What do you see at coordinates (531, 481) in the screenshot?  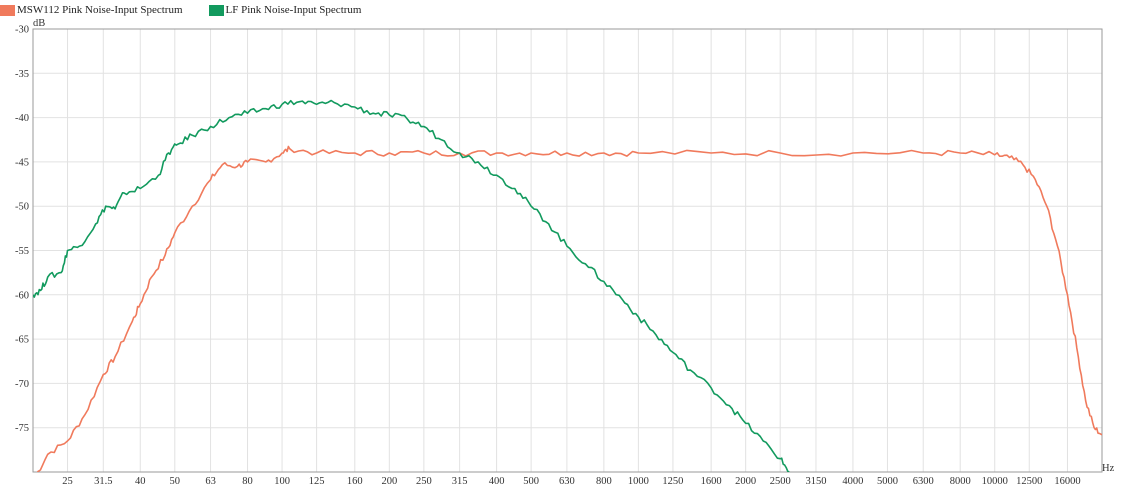 I see `x-tick-label: 500` at bounding box center [531, 481].